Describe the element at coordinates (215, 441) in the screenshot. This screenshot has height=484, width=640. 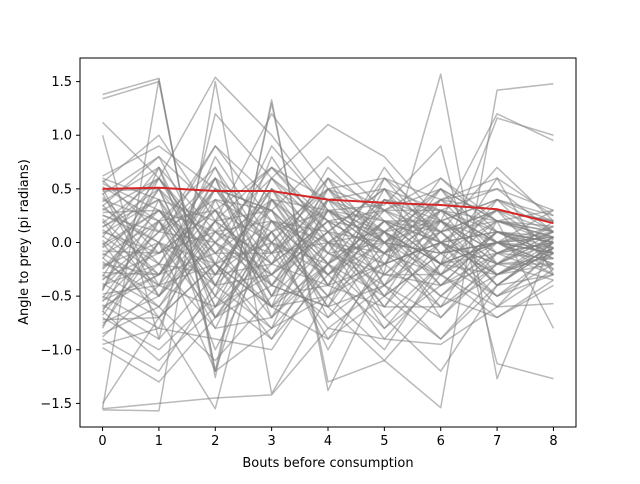
I see `x-tick-label: 2` at that location.